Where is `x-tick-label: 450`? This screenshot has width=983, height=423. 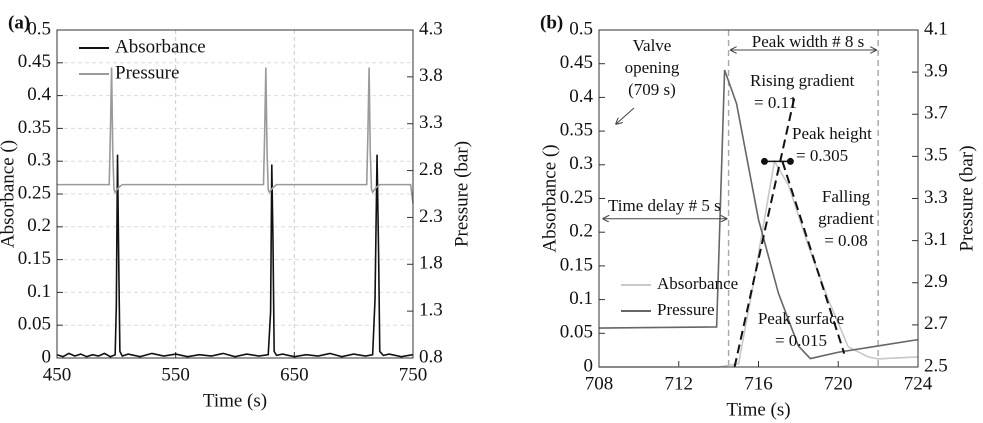
x-tick-label: 450 is located at coordinates (57, 374).